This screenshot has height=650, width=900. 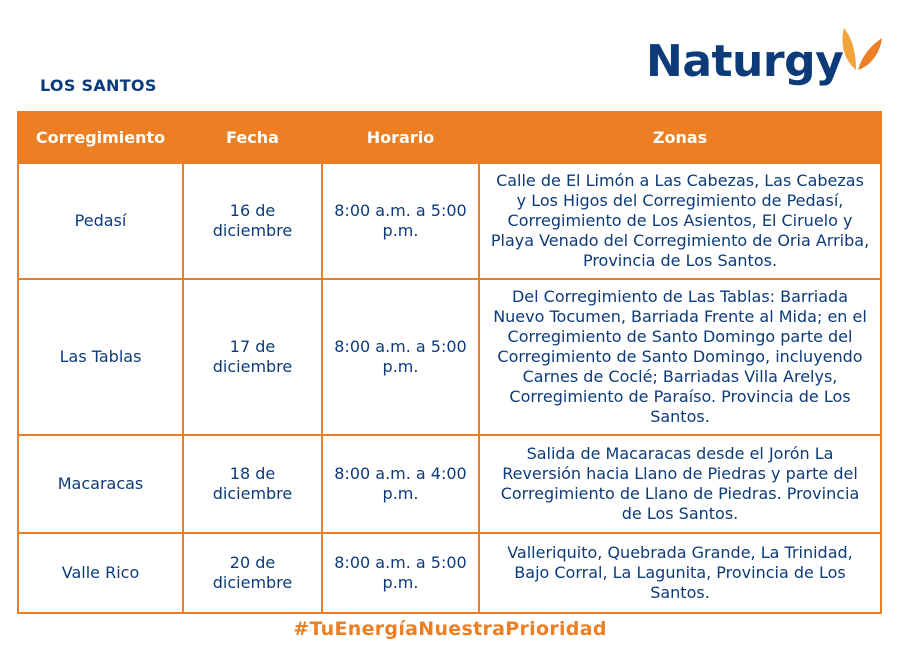 What do you see at coordinates (400, 137) in the screenshot?
I see `header-horario: Horario` at bounding box center [400, 137].